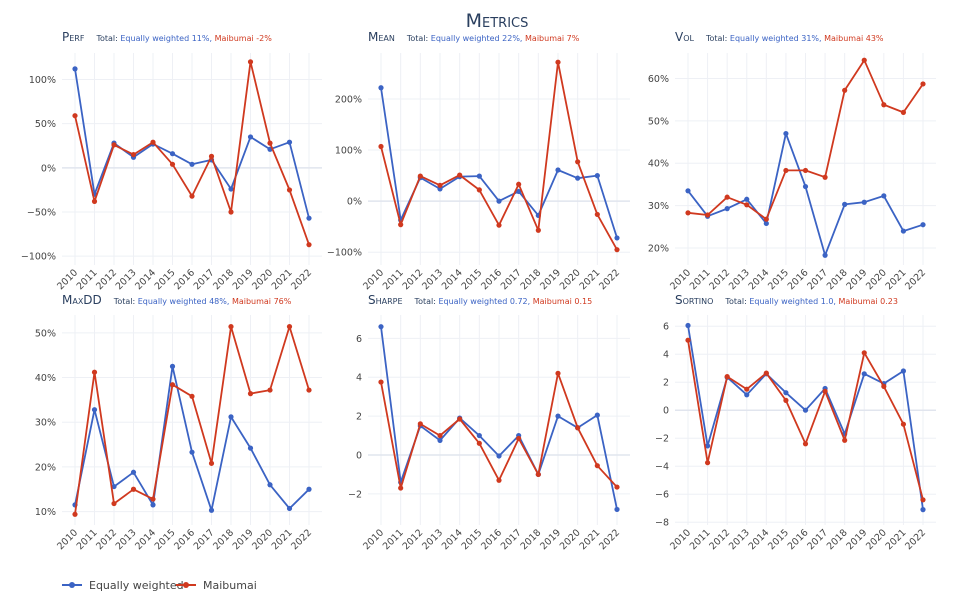 This screenshot has height=607, width=953. I want to click on point-maxdd-maibumai-2021, so click(289, 327).